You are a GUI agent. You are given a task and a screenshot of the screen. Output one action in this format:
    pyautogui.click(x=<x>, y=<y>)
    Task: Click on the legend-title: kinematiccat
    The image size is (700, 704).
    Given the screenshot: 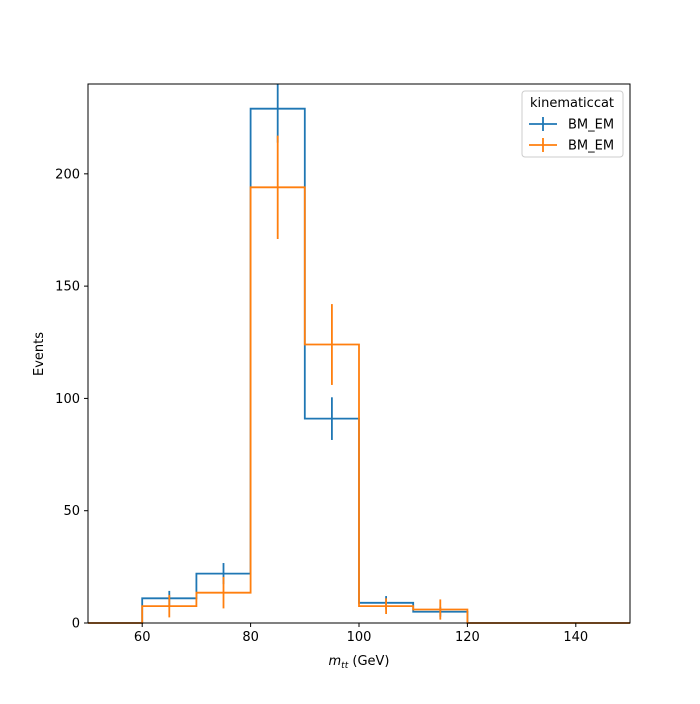 What is the action you would take?
    pyautogui.click(x=572, y=103)
    